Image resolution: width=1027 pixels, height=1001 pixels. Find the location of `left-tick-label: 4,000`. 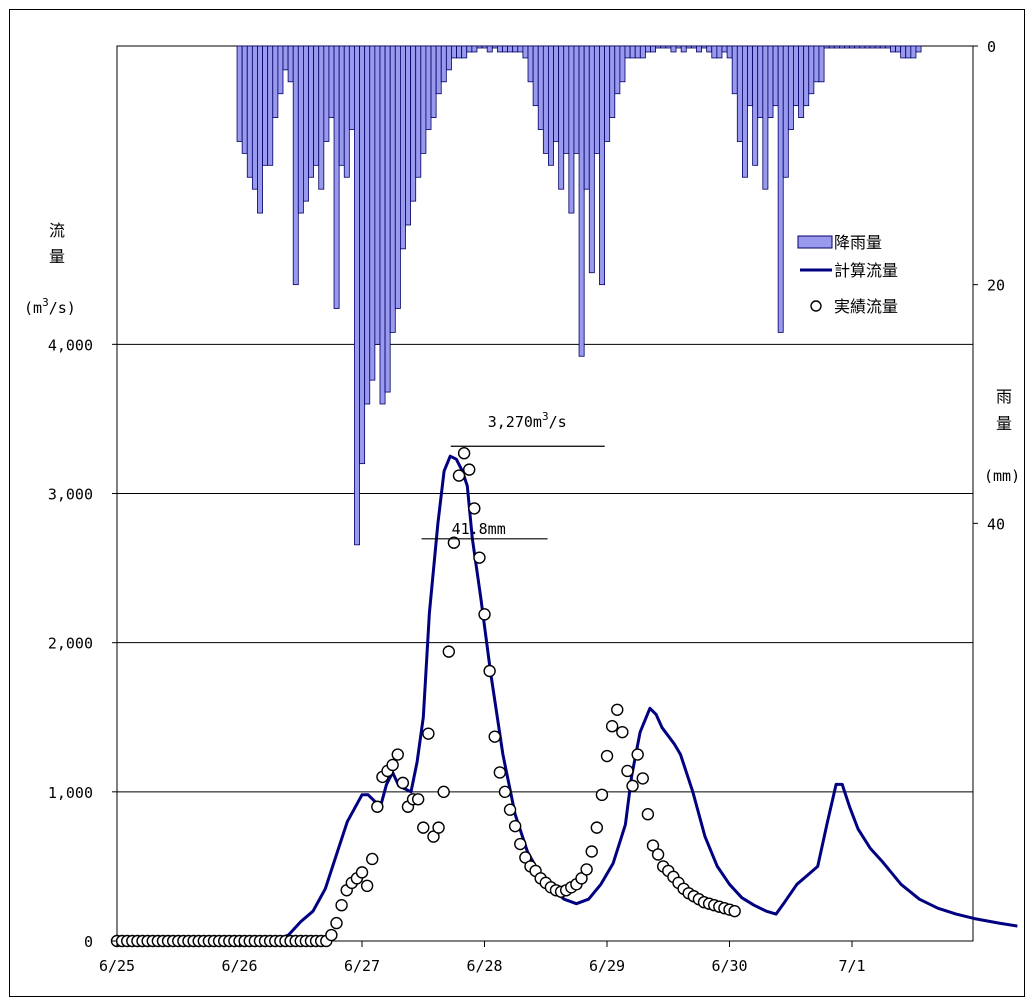

left-tick-label: 4,000 is located at coordinates (70, 345).